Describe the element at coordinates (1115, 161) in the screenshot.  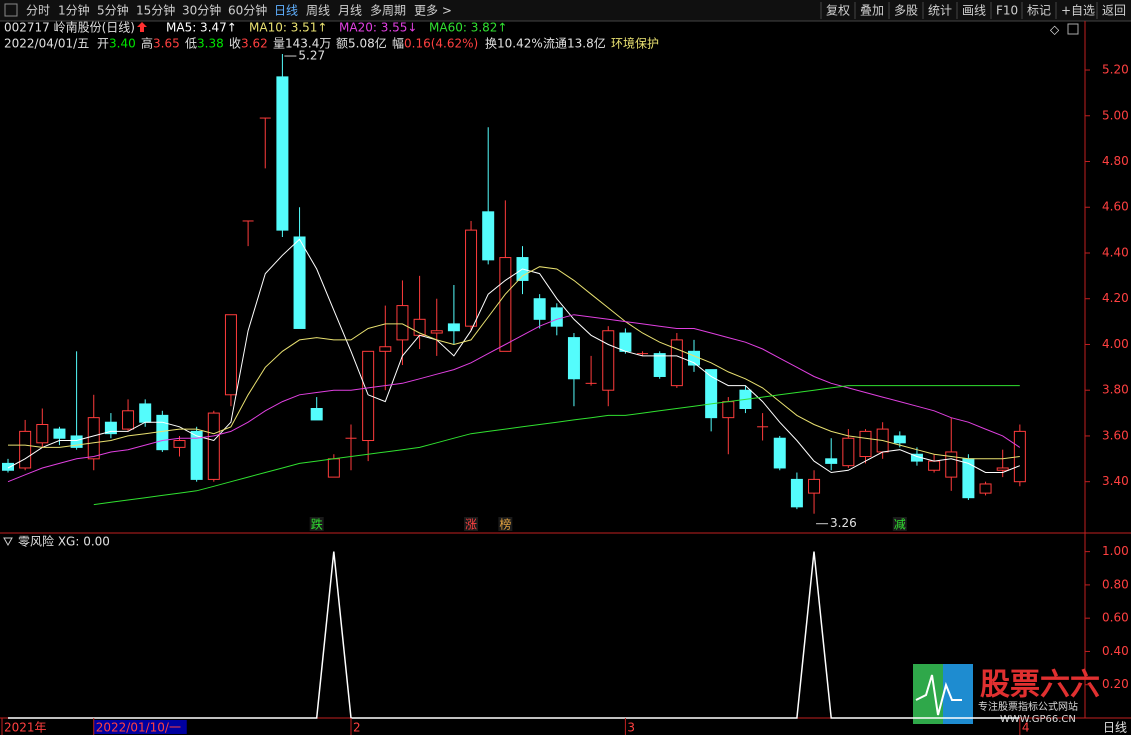
I see `y-tick-label: 4.80` at that location.